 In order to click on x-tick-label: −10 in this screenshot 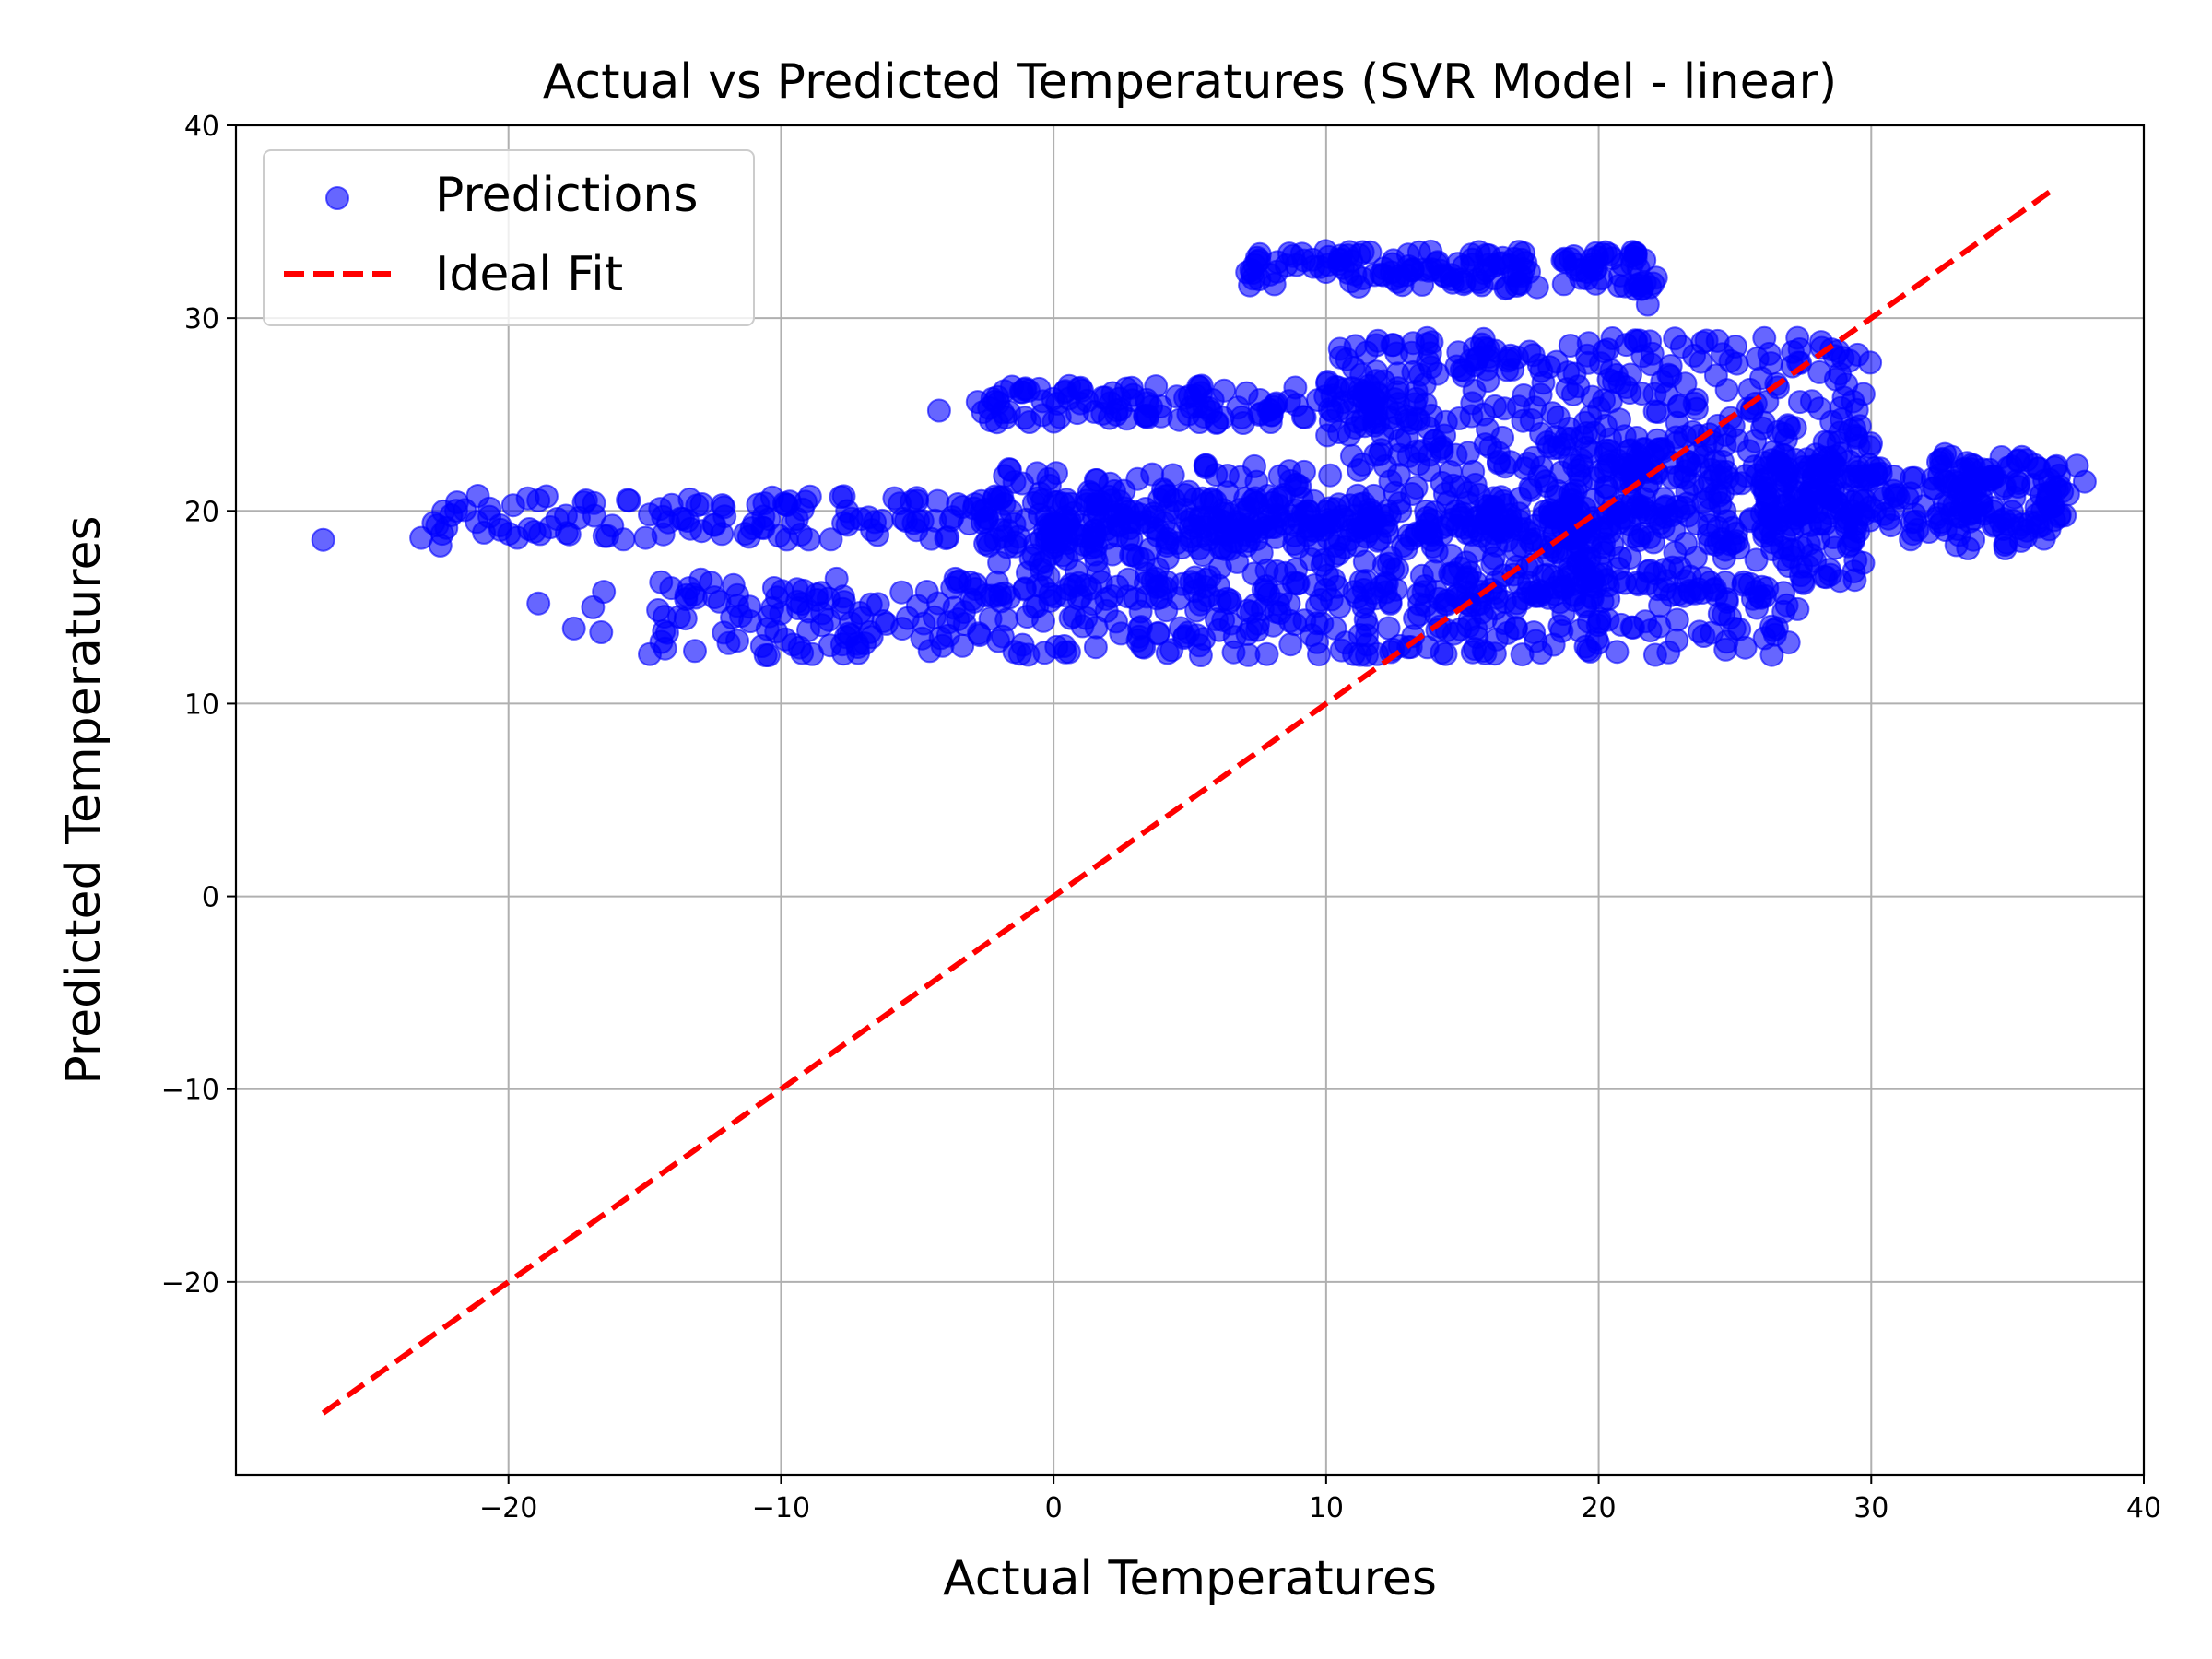, I will do `click(781, 1508)`.